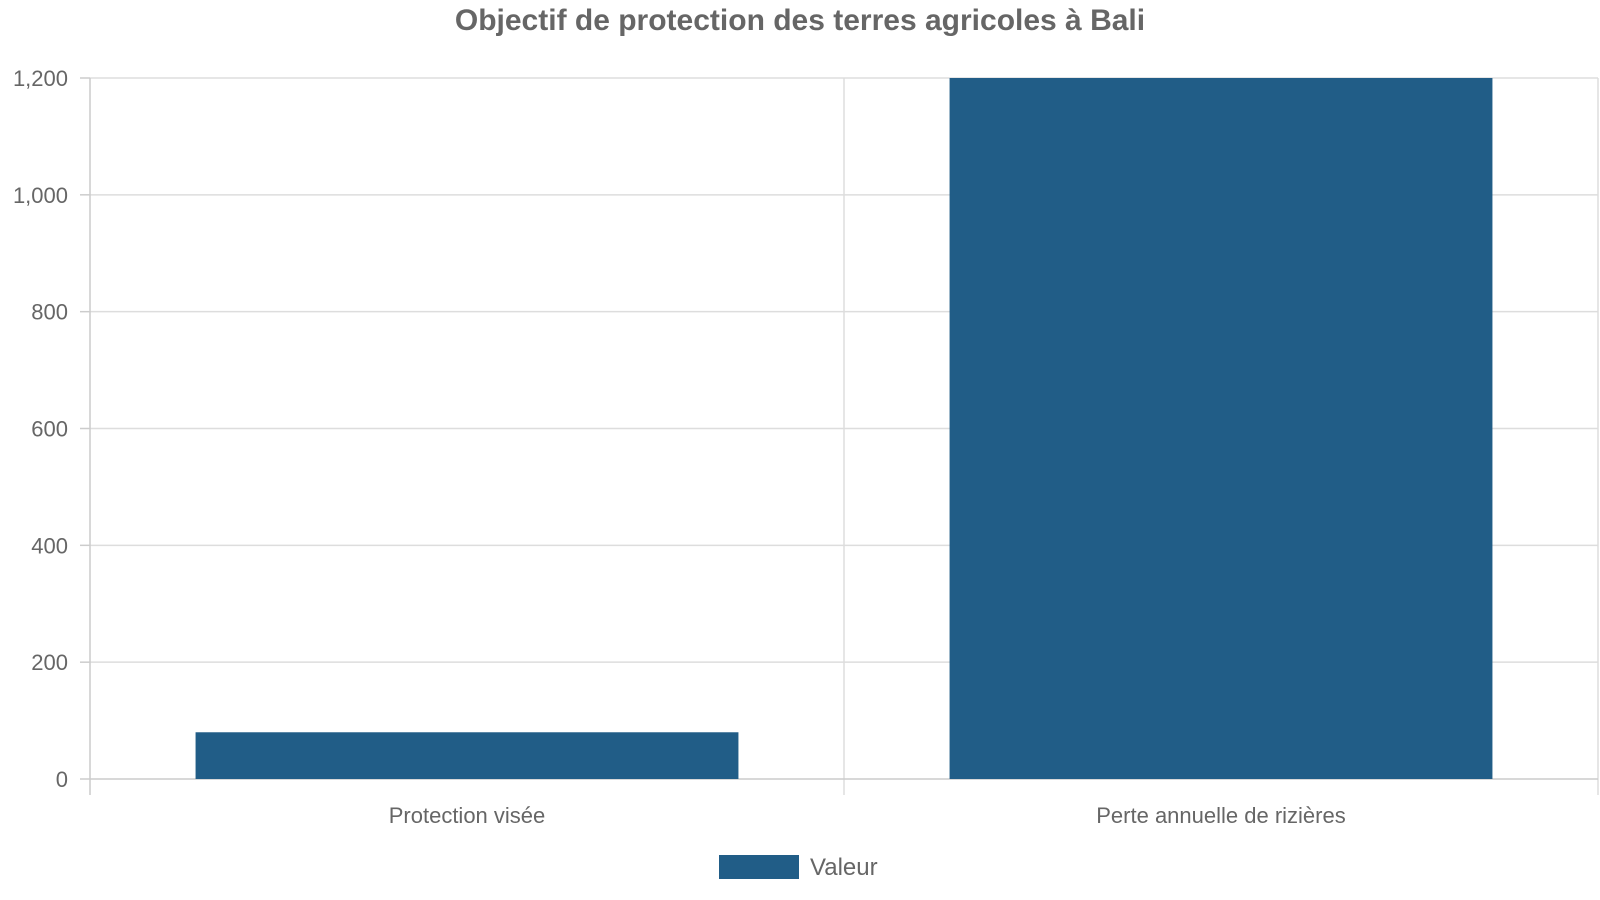  Describe the element at coordinates (759, 867) in the screenshot. I see `legend-swatch` at that location.